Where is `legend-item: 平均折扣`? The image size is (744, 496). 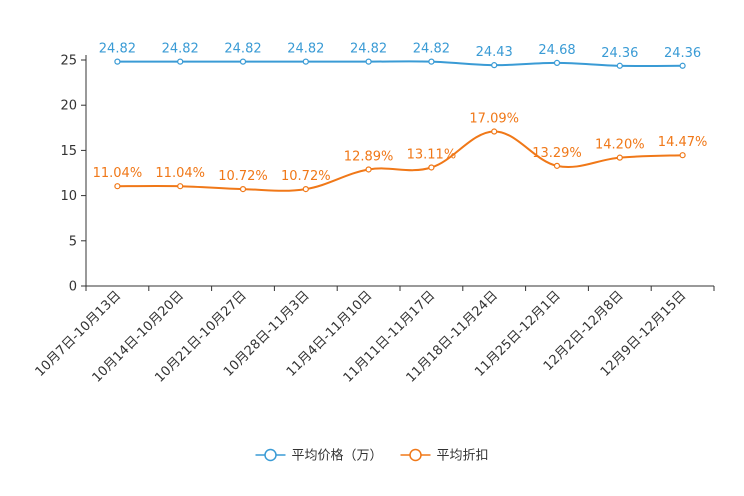
legend-item: 平均折扣 is located at coordinates (444, 456).